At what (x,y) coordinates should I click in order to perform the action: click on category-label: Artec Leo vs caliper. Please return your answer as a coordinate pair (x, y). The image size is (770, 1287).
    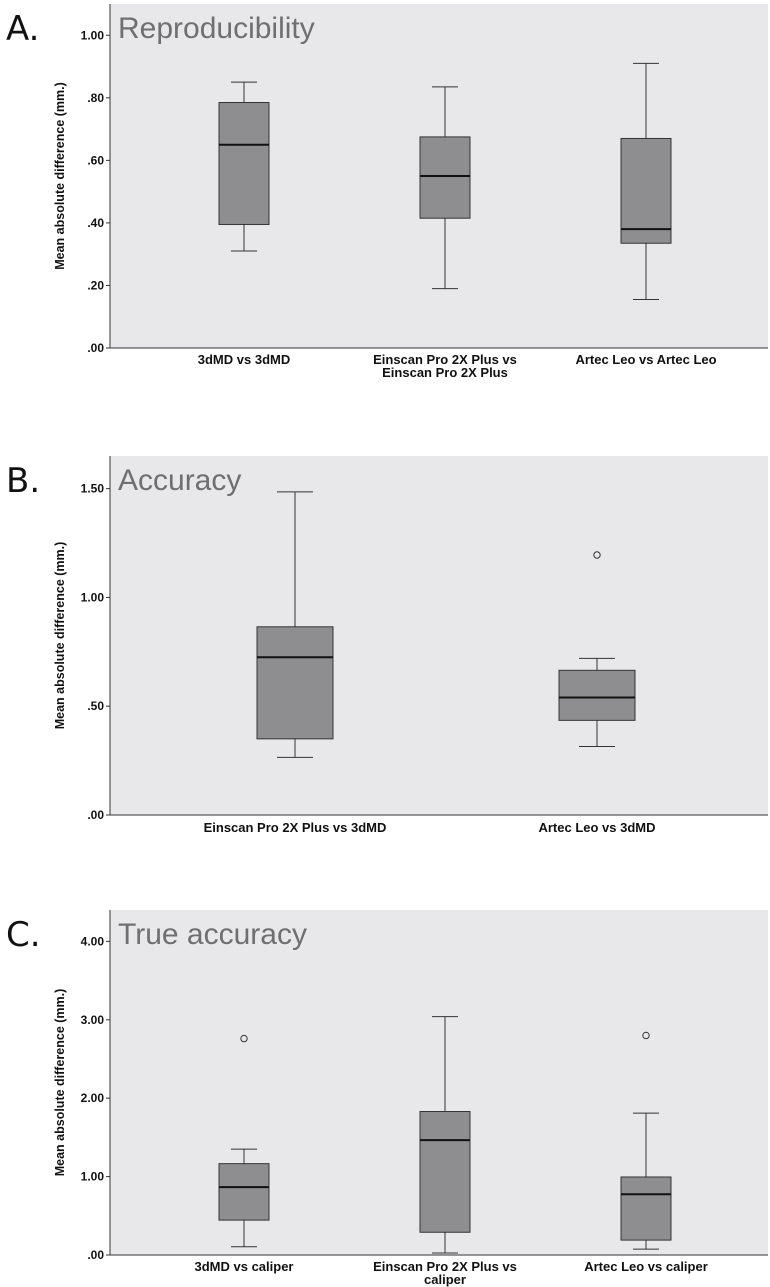
    Looking at the image, I should click on (646, 1266).